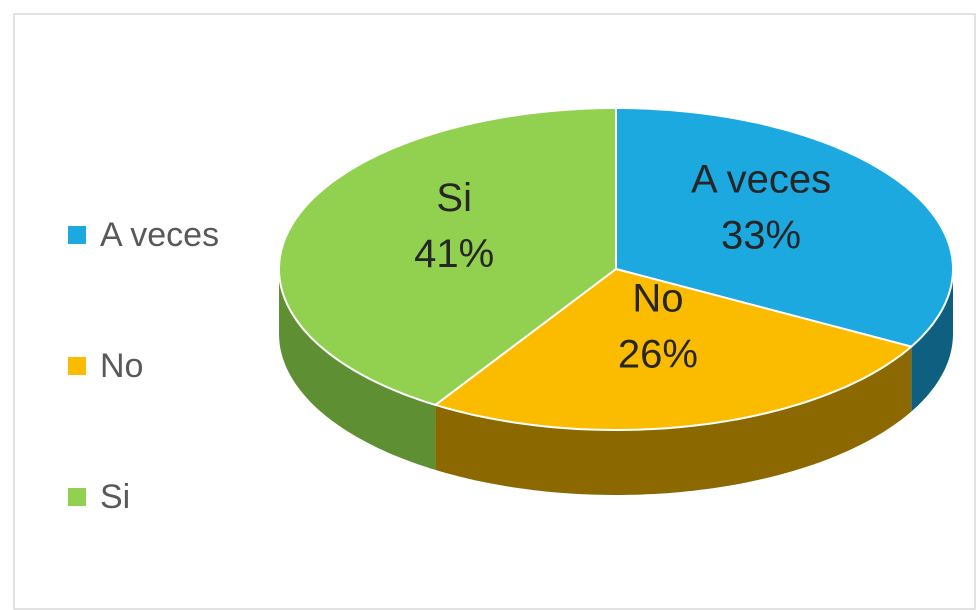 The height and width of the screenshot is (610, 976). Describe the element at coordinates (658, 355) in the screenshot. I see `data-label-value: 26%` at that location.